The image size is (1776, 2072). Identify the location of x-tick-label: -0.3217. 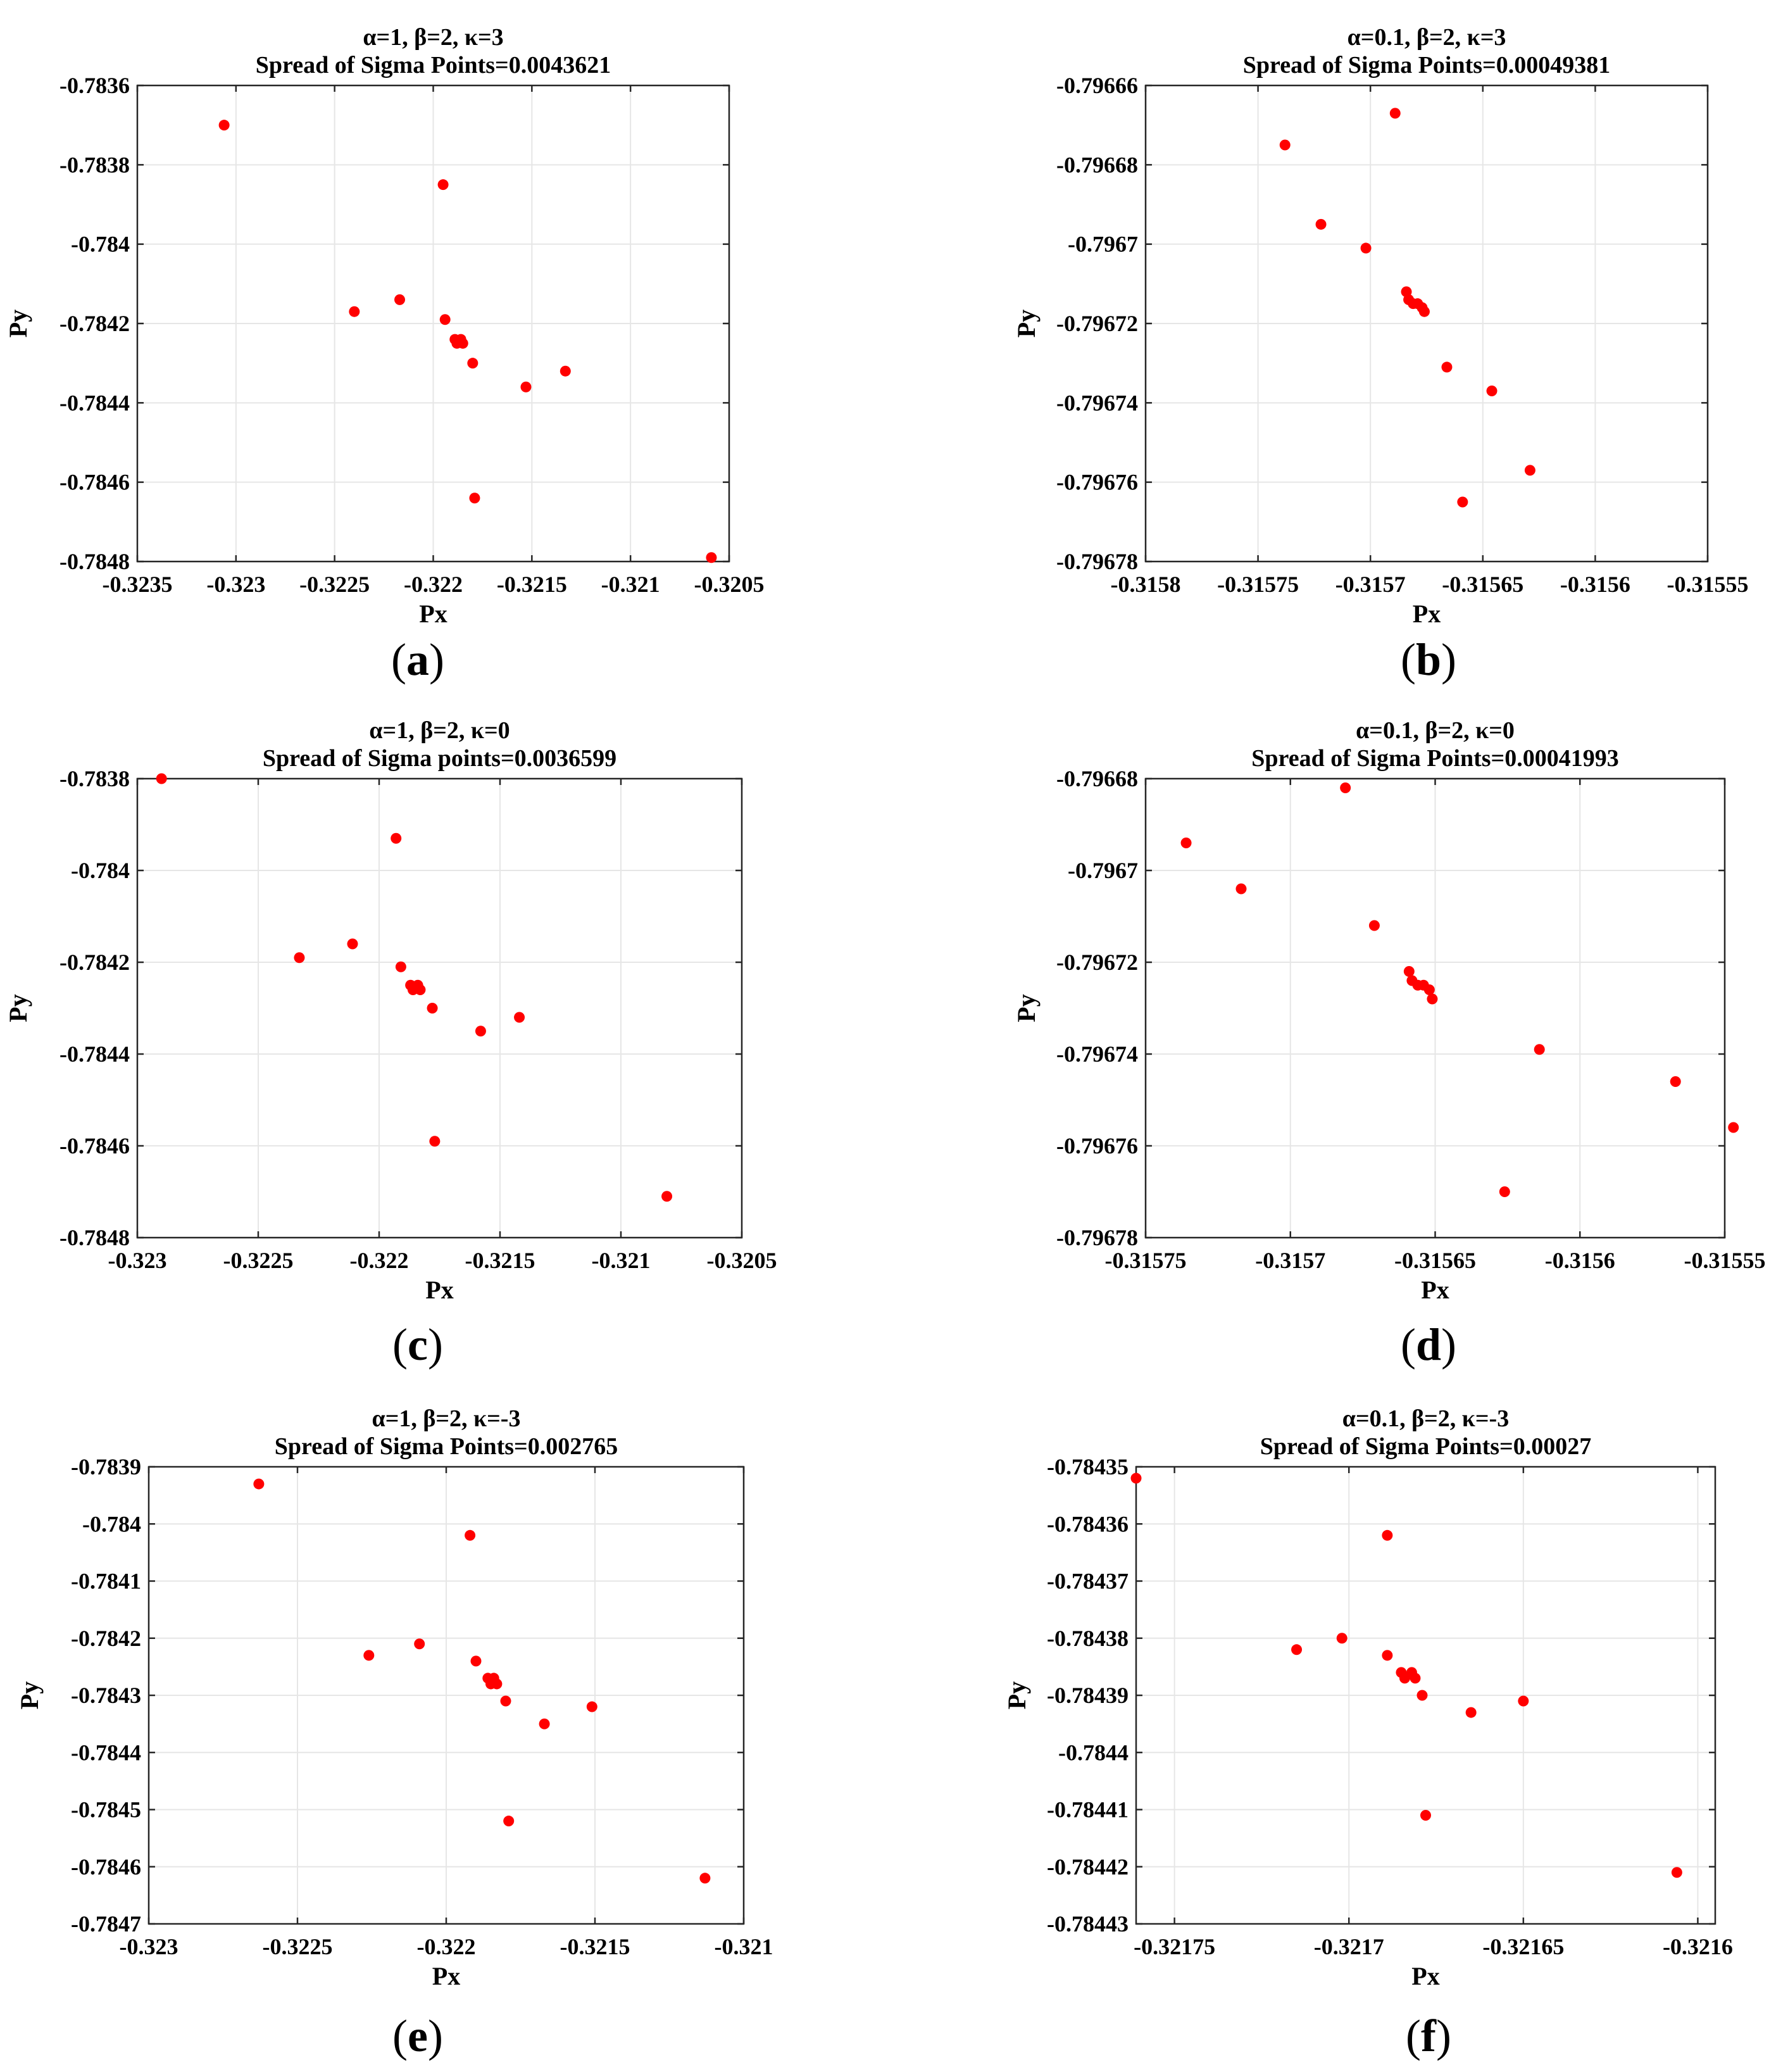
(1349, 1946).